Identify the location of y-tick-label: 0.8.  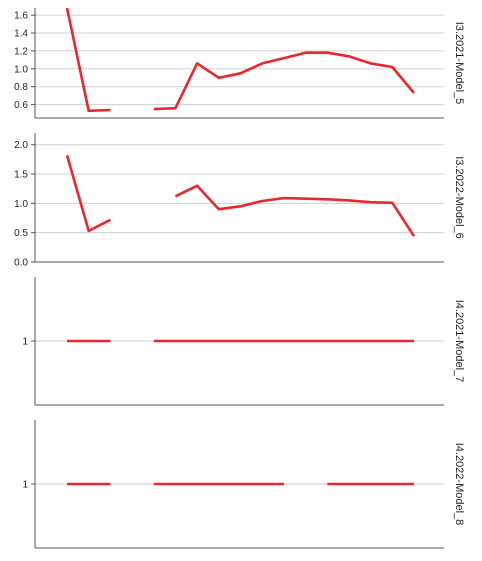
(21, 87).